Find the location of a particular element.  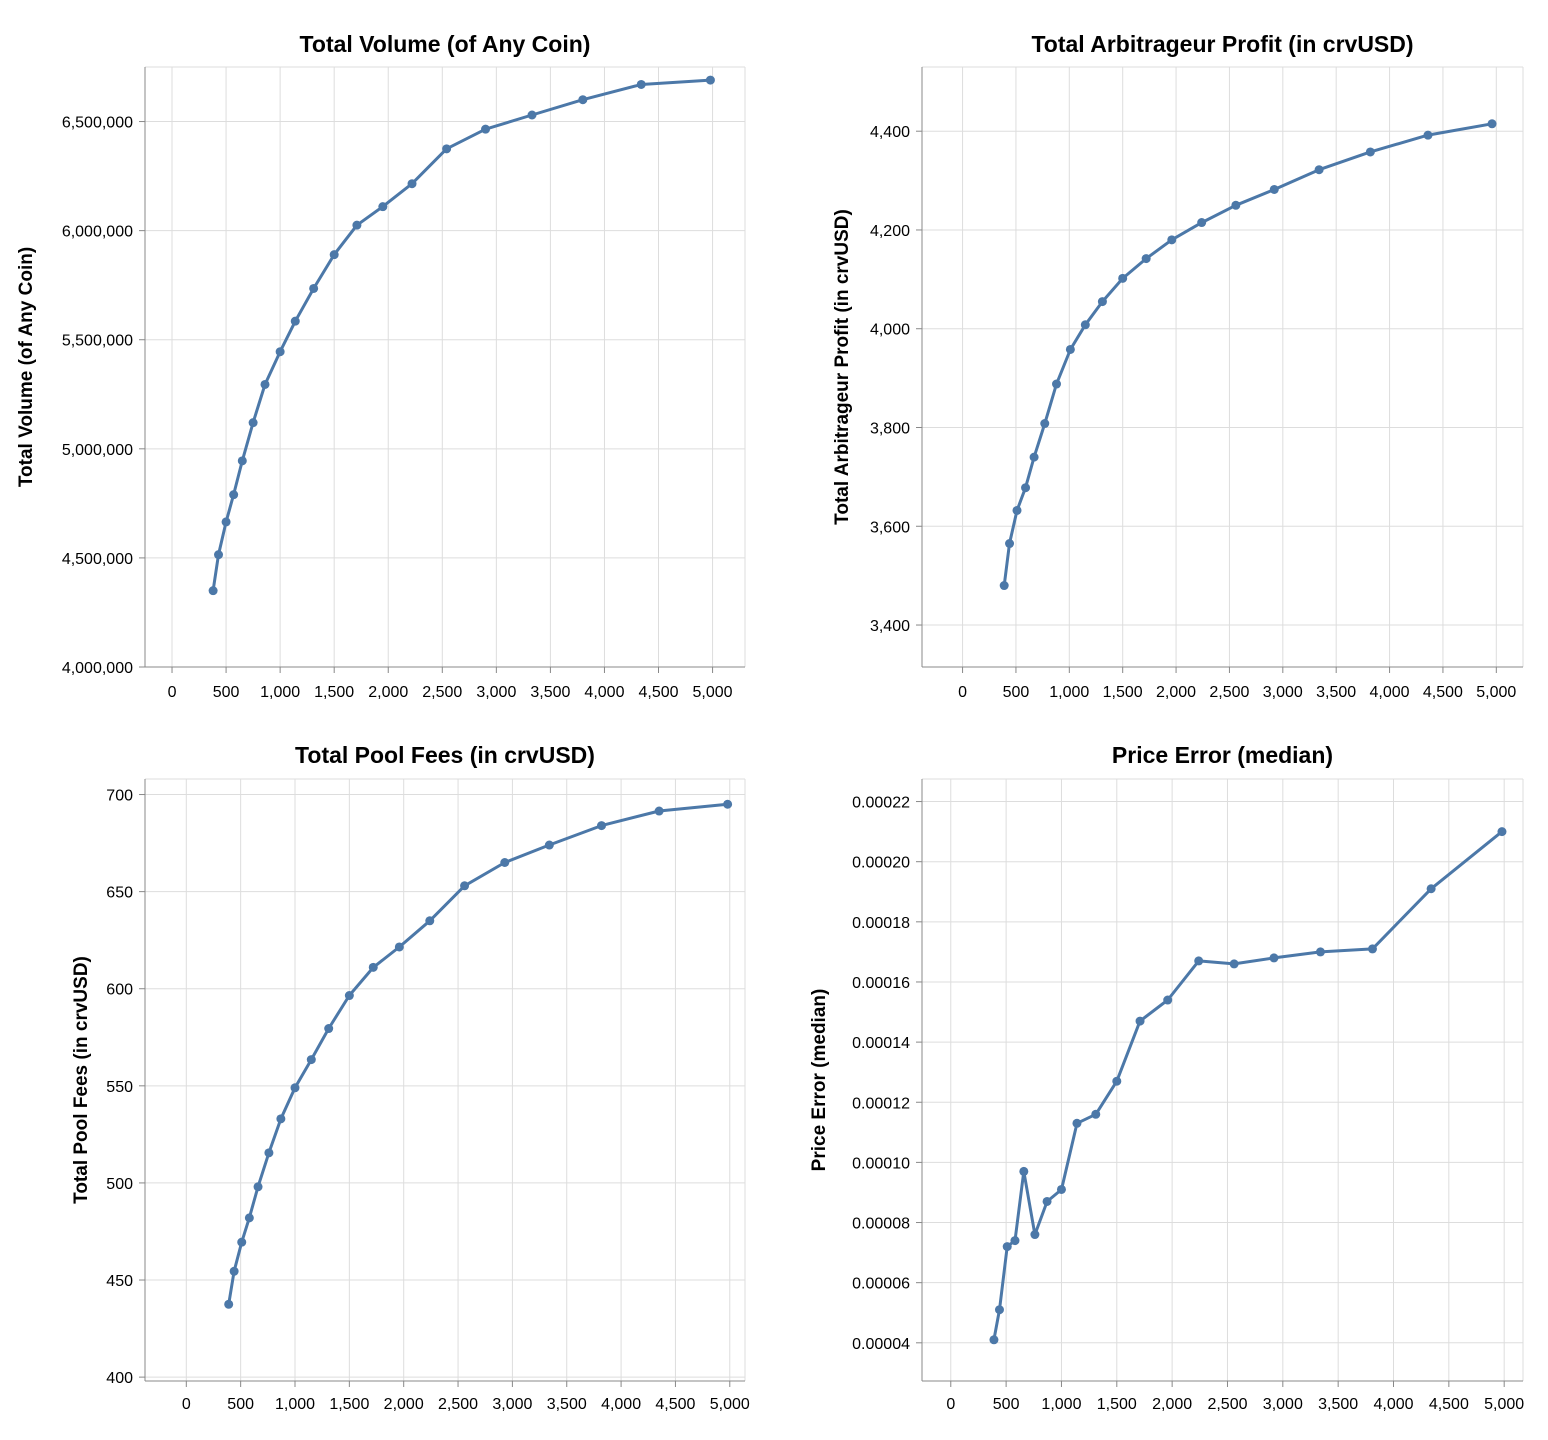

y-tick-label: 0.00010 is located at coordinates (881, 1163).